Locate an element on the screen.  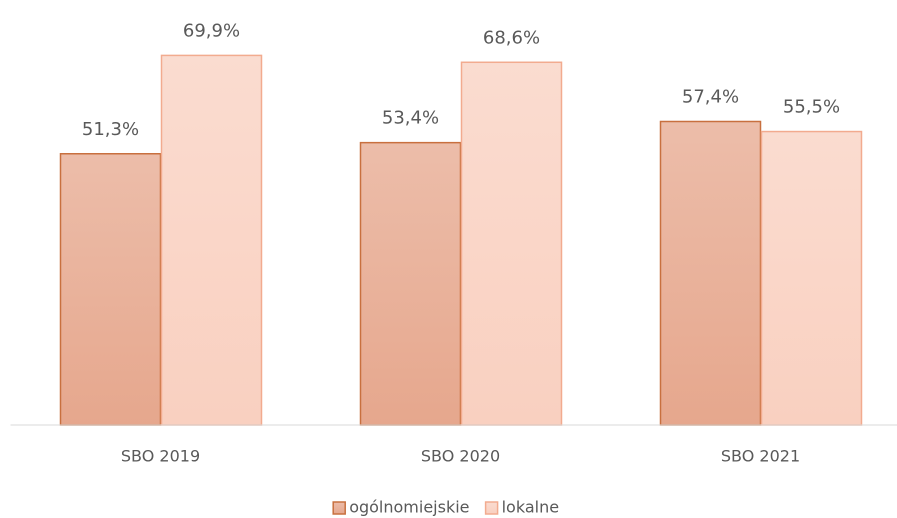
value-label: 53,4% is located at coordinates (410, 118).